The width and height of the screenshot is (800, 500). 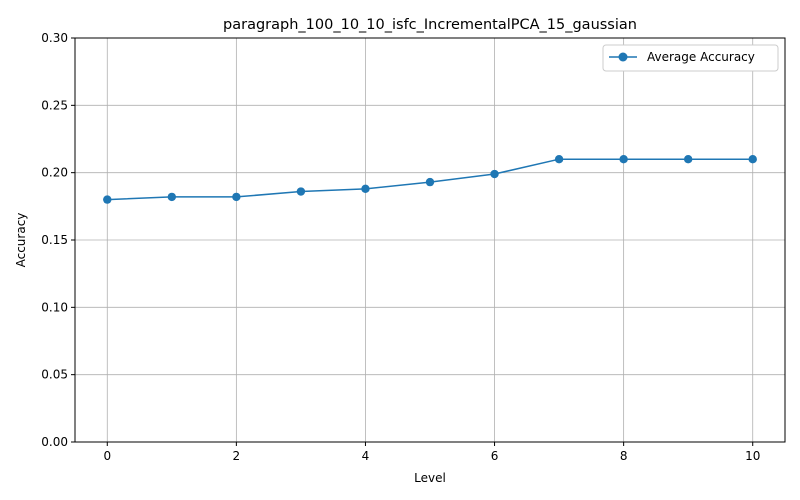 What do you see at coordinates (54, 240) in the screenshot?
I see `y-tick-label: 0.15` at bounding box center [54, 240].